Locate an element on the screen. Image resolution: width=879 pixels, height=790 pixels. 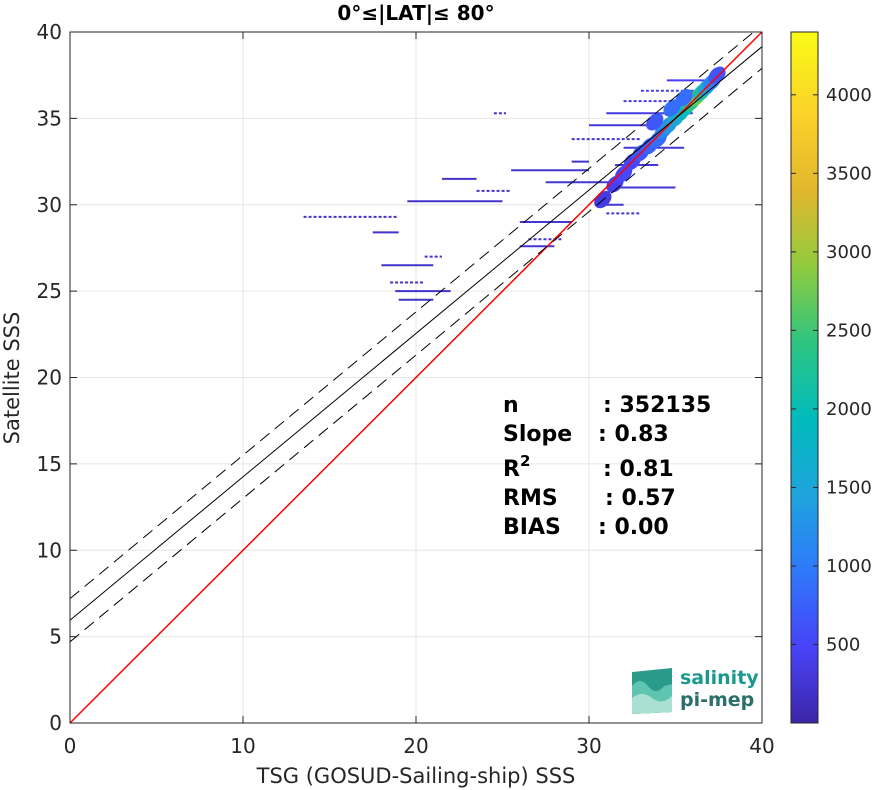
chart-title: 0°≤|LAT|≤ 80° is located at coordinates (415, 13).